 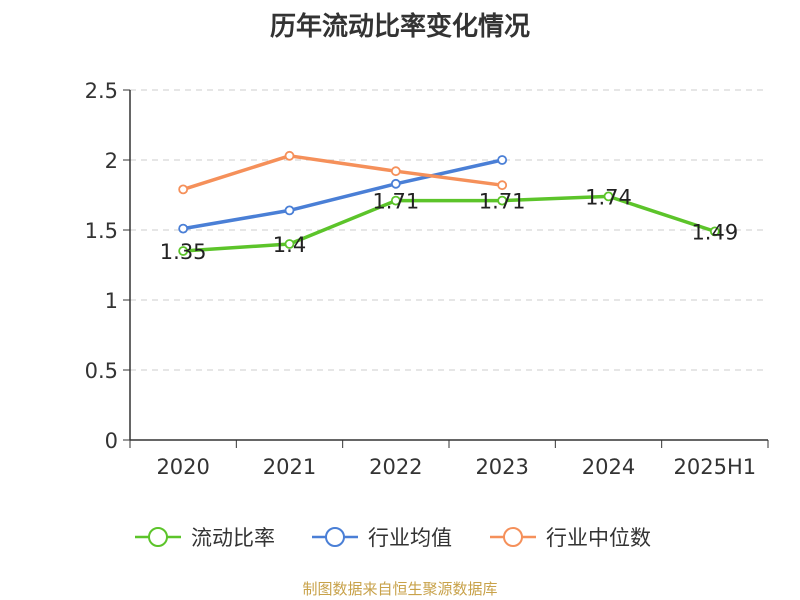 I want to click on x-tick-label: 2021, so click(x=289, y=467).